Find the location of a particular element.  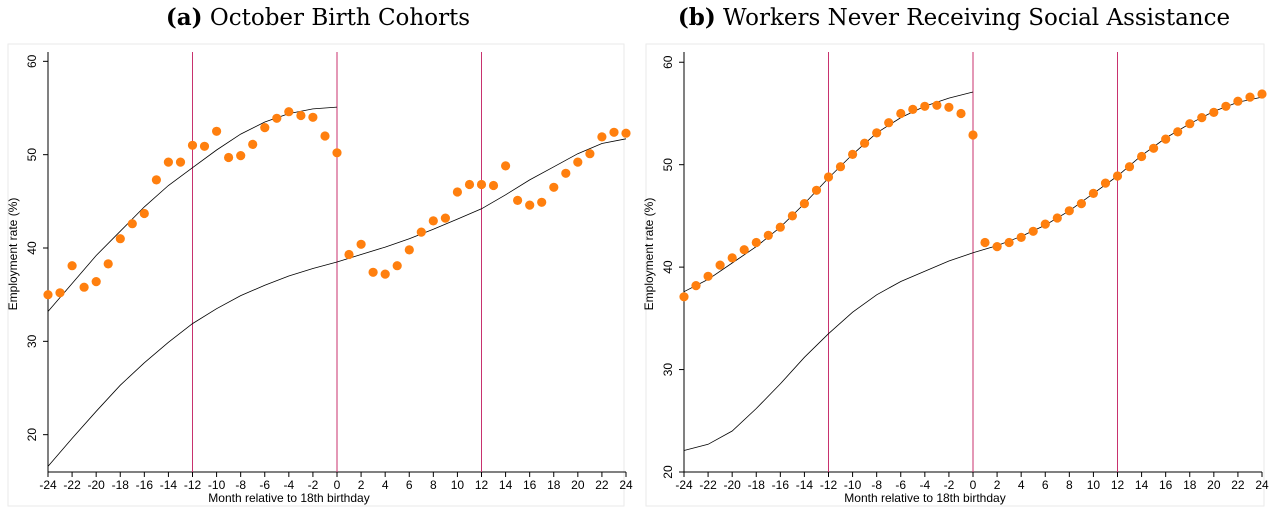

x-tick-label: -22 is located at coordinates (708, 485).